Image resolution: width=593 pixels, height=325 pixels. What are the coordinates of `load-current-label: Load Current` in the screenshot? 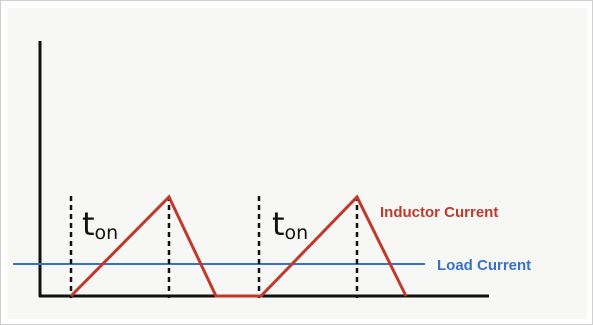 It's located at (484, 265).